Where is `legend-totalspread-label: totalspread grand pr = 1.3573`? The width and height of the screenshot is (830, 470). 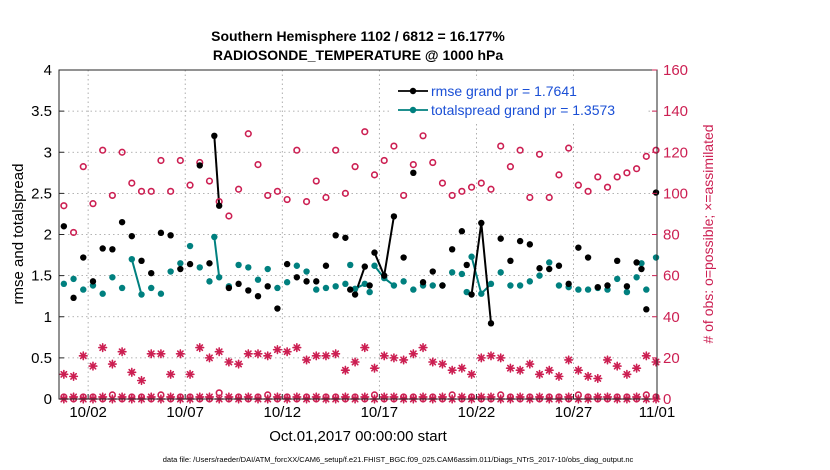
legend-totalspread-label: totalspread grand pr = 1.3573 is located at coordinates (523, 110).